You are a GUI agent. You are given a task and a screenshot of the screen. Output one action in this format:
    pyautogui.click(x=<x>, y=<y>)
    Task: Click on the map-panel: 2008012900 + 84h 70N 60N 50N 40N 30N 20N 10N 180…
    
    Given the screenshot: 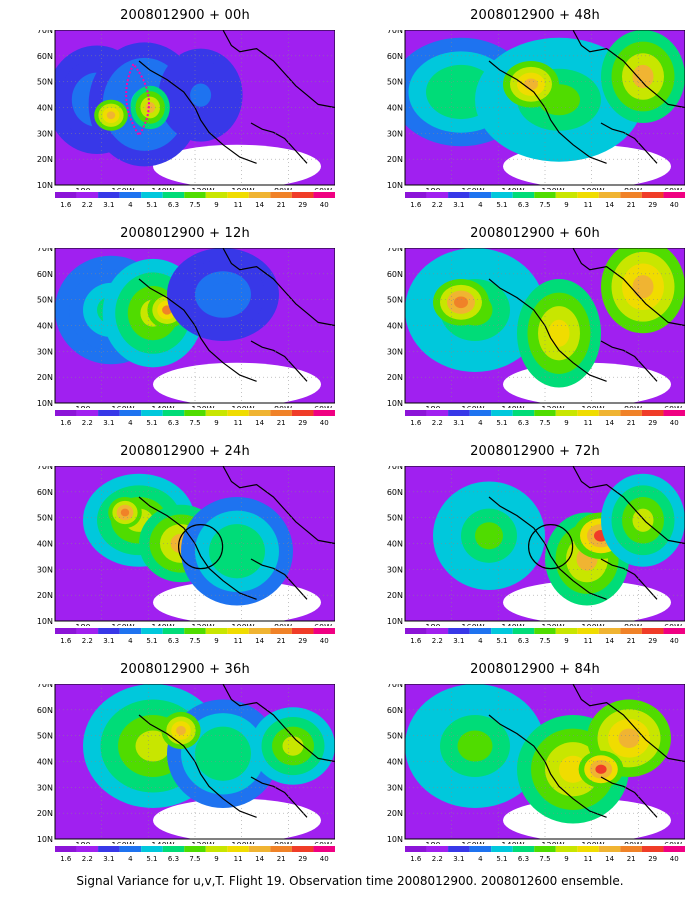 What is the action you would take?
    pyautogui.click(x=535, y=767)
    